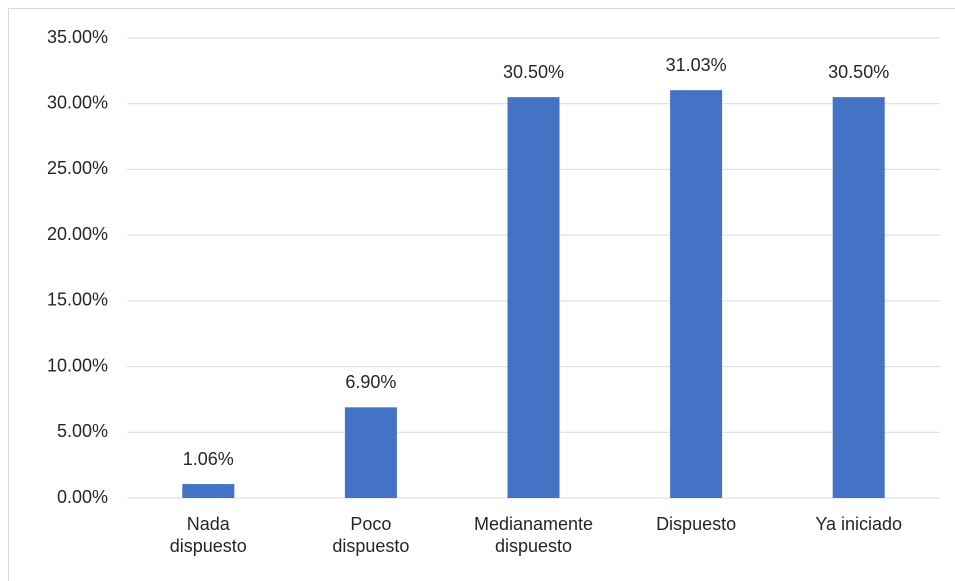 The height and width of the screenshot is (581, 955). I want to click on value-label: 6.90%, so click(370, 382).